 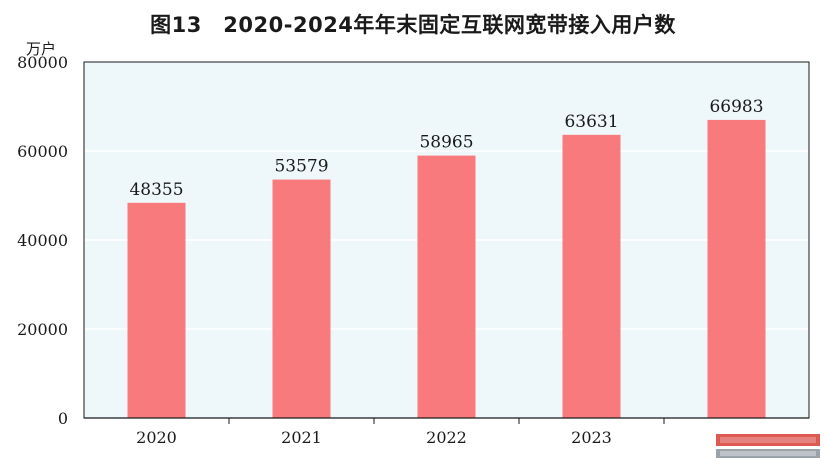 I want to click on y-tick-label: 20000, so click(x=42, y=329).